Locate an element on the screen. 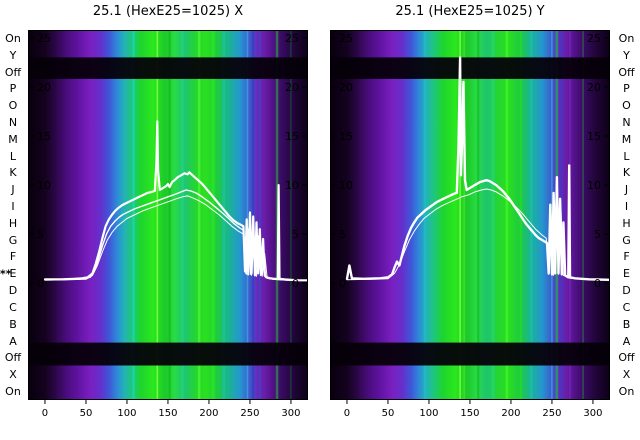 The height and width of the screenshot is (440, 640). panel-y-title: 25.1 (HexE25=1025) Y is located at coordinates (470, 11).